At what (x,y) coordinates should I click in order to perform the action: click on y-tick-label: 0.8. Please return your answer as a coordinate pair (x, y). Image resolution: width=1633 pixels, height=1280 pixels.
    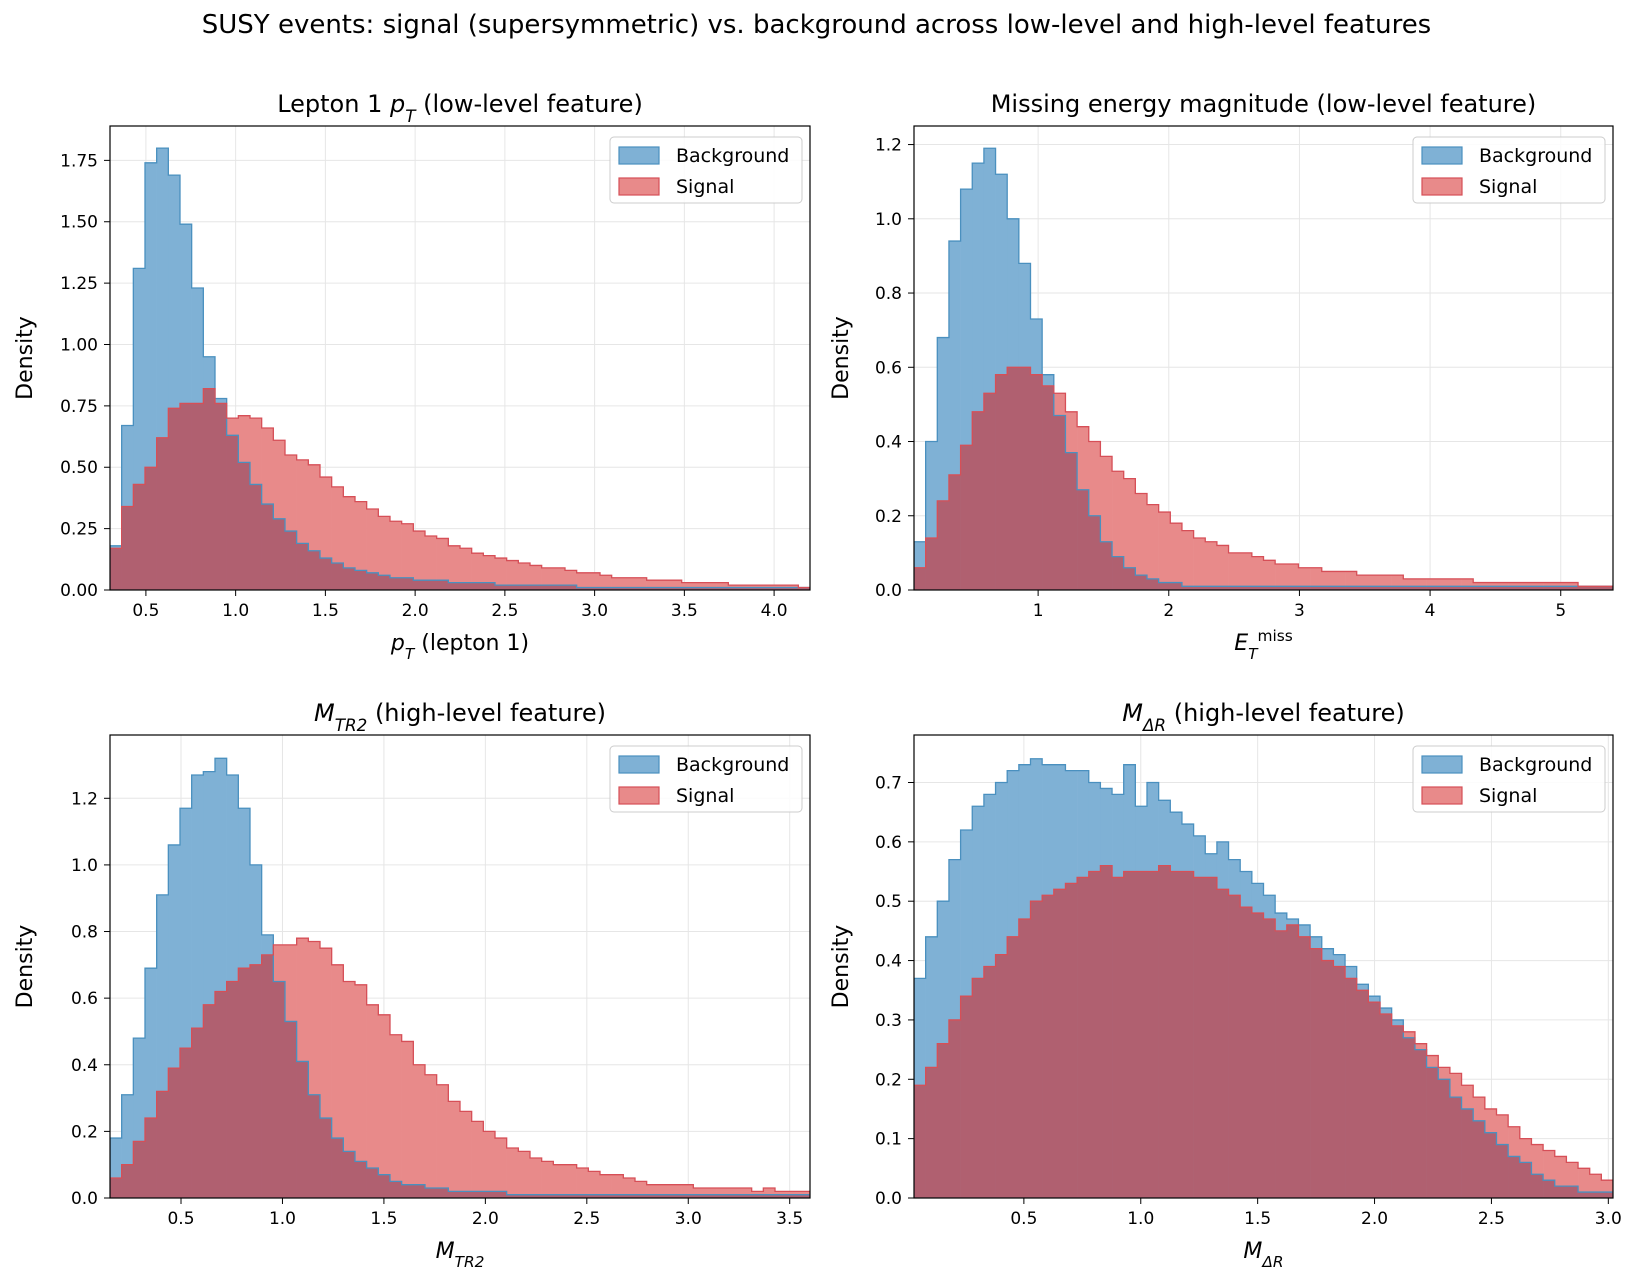
    Looking at the image, I should click on (84, 933).